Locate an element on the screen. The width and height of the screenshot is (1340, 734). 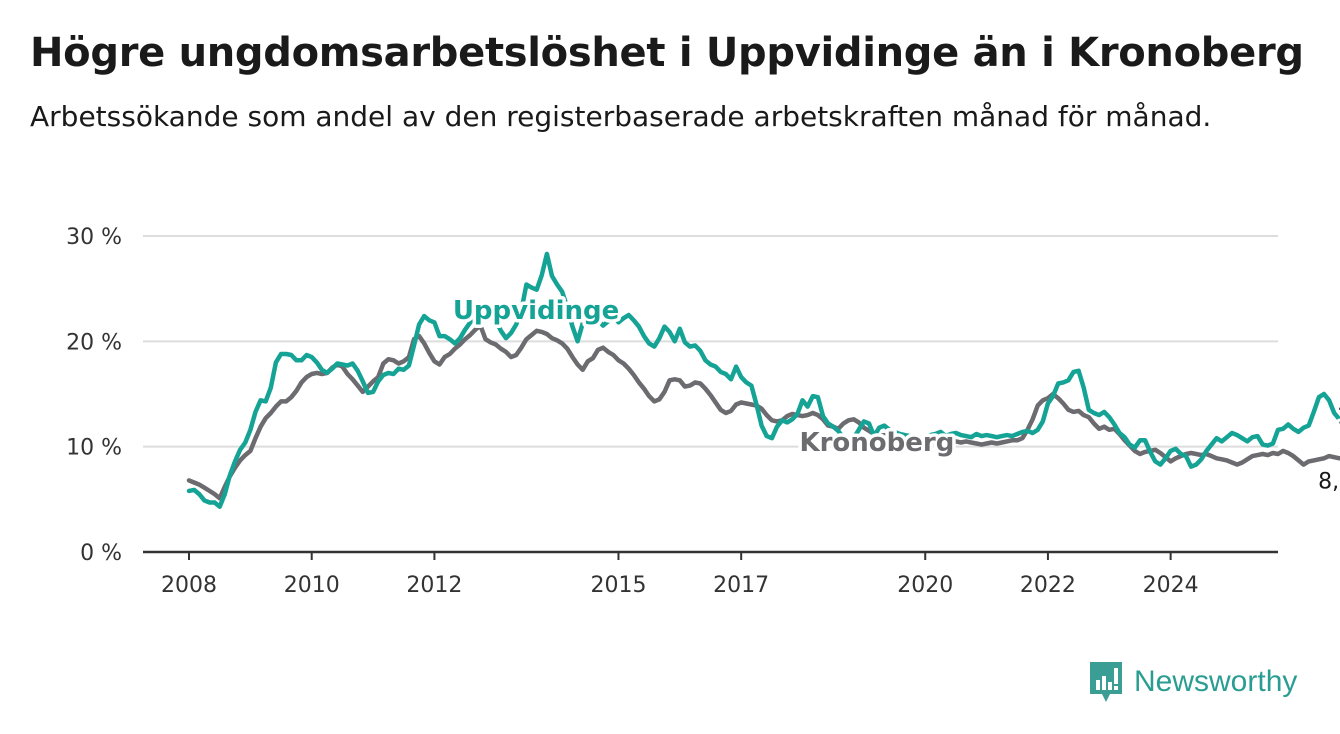
y-axis-ticks: 0 % 10 % 20 % 30 % is located at coordinates (94, 395).